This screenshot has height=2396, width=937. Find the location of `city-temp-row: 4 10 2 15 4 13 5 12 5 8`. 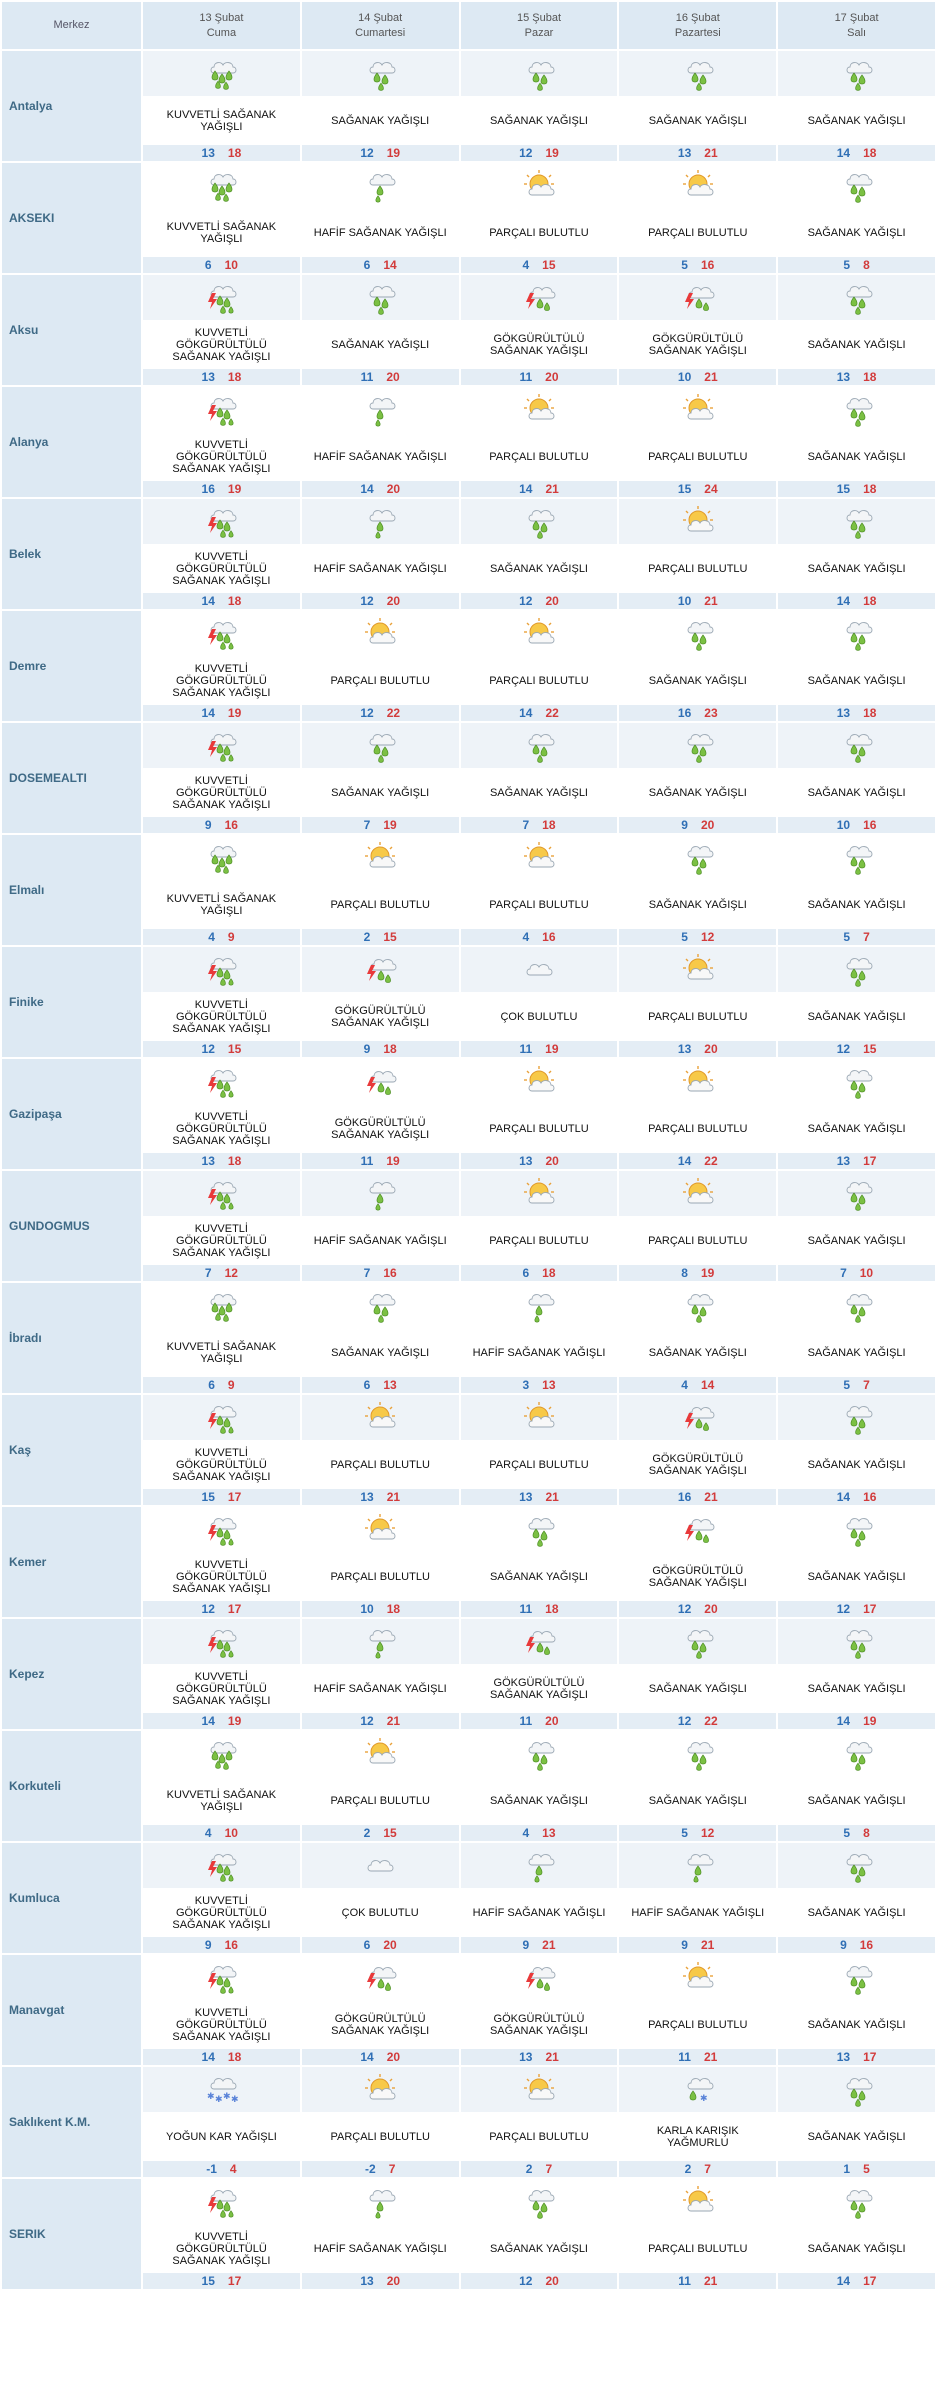

city-temp-row: 4 10 2 15 4 13 5 12 5 8 is located at coordinates (468, 1833).